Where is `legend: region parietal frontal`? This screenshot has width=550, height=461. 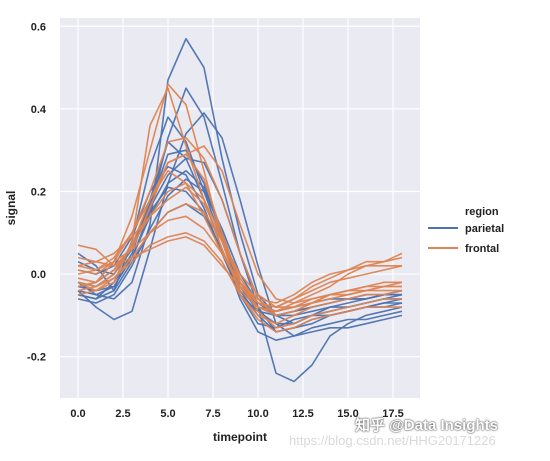
legend: region parietal frontal is located at coordinates (466, 230).